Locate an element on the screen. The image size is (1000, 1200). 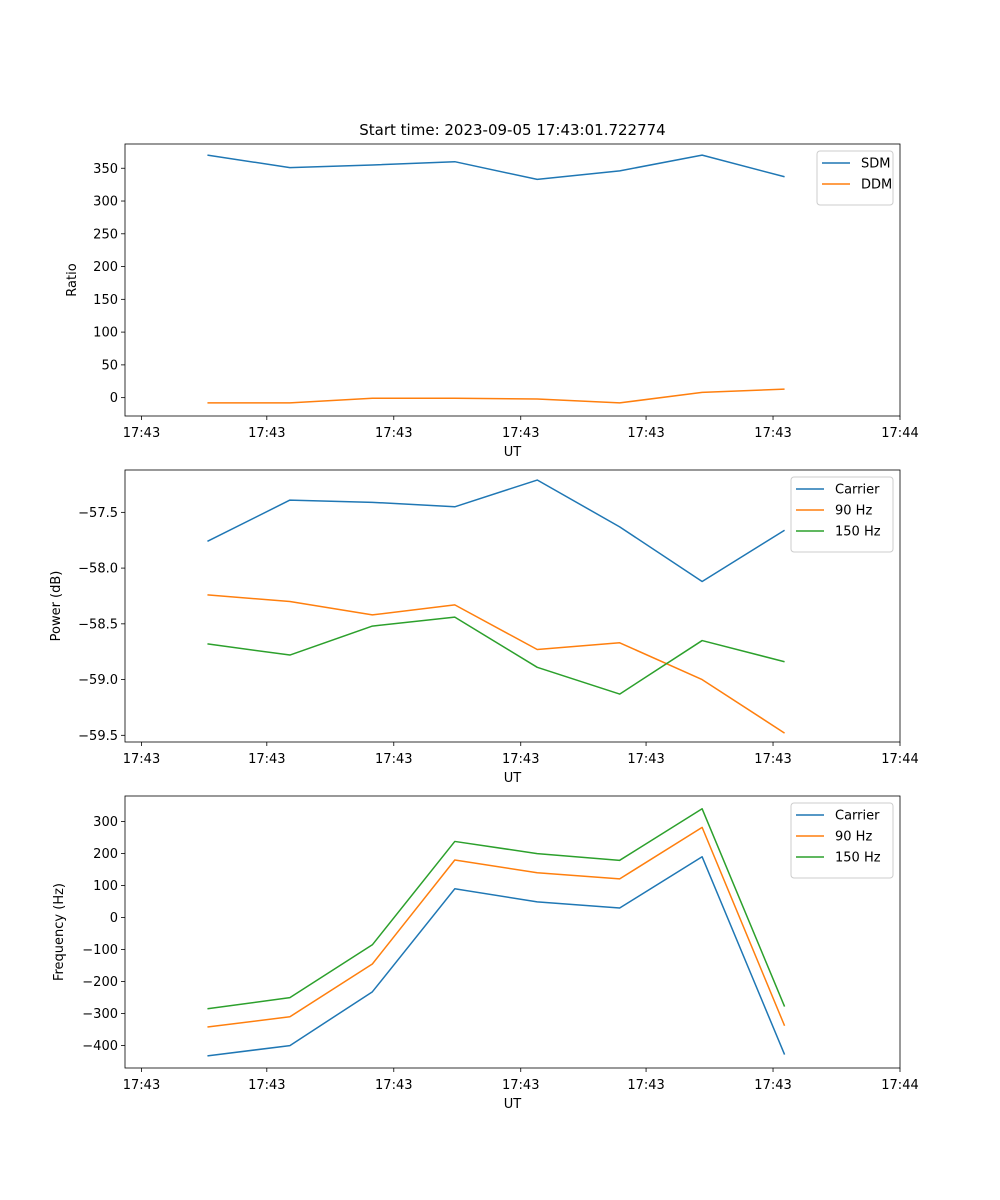
y-tick-label: 350 is located at coordinates (105, 169).